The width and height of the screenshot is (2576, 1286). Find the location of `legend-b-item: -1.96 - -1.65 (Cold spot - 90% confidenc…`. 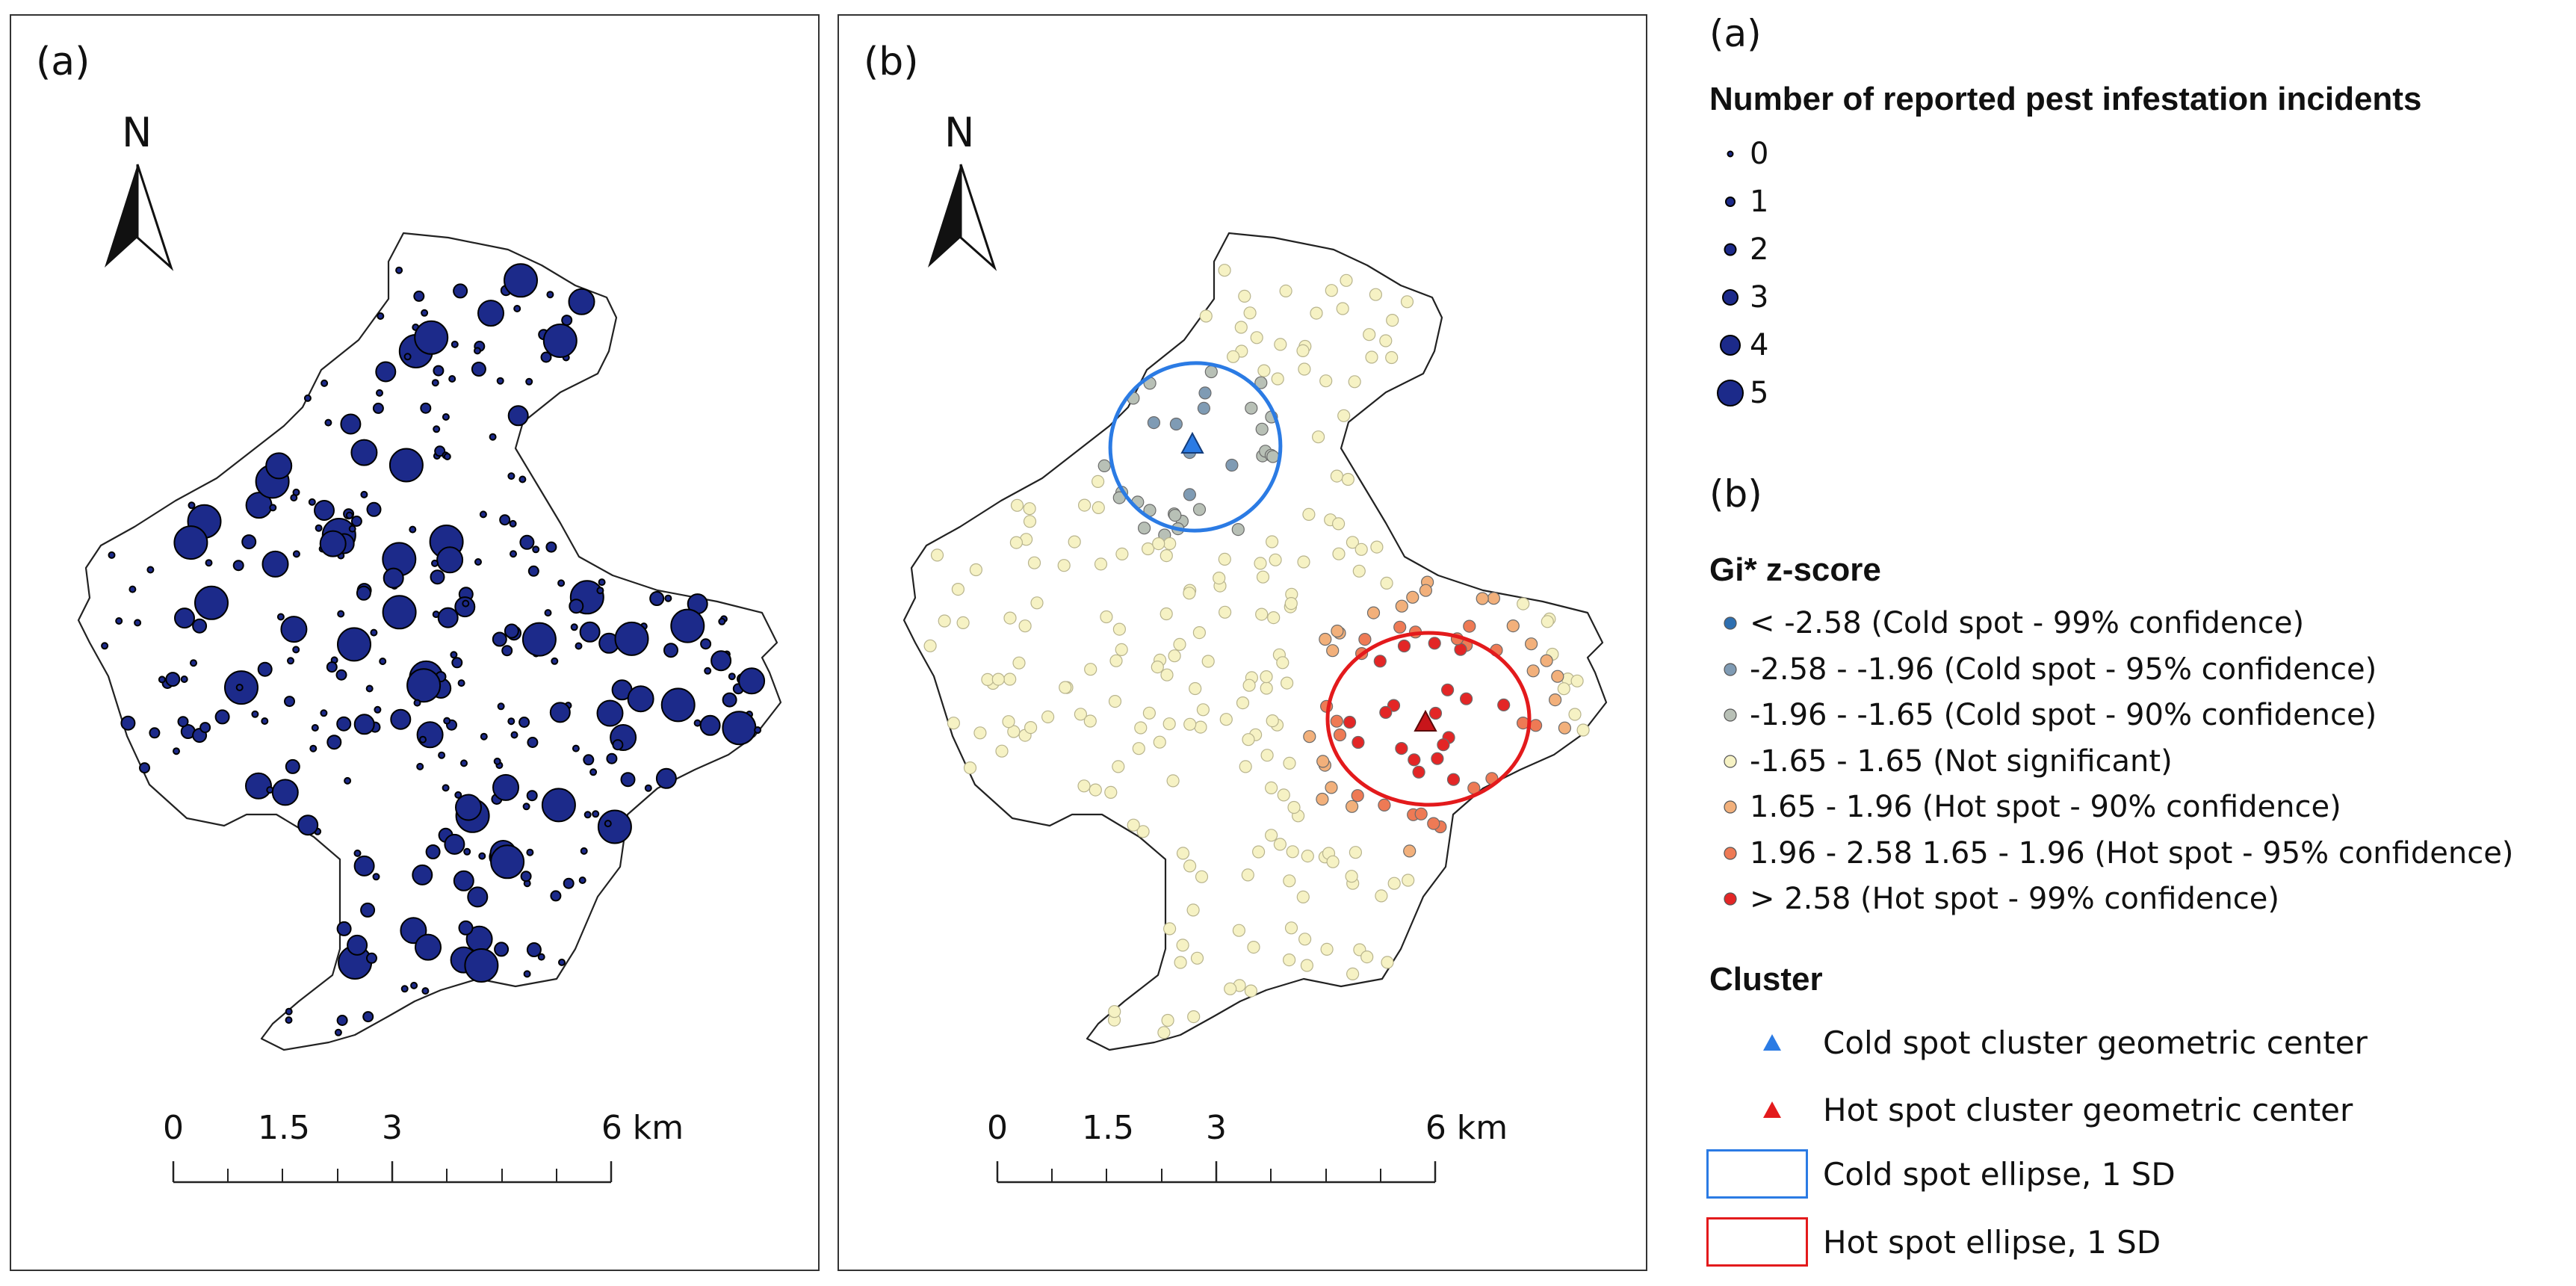

legend-b-item: -1.96 - -1.65 (Cold spot - 90% confidenc… is located at coordinates (2136, 715).